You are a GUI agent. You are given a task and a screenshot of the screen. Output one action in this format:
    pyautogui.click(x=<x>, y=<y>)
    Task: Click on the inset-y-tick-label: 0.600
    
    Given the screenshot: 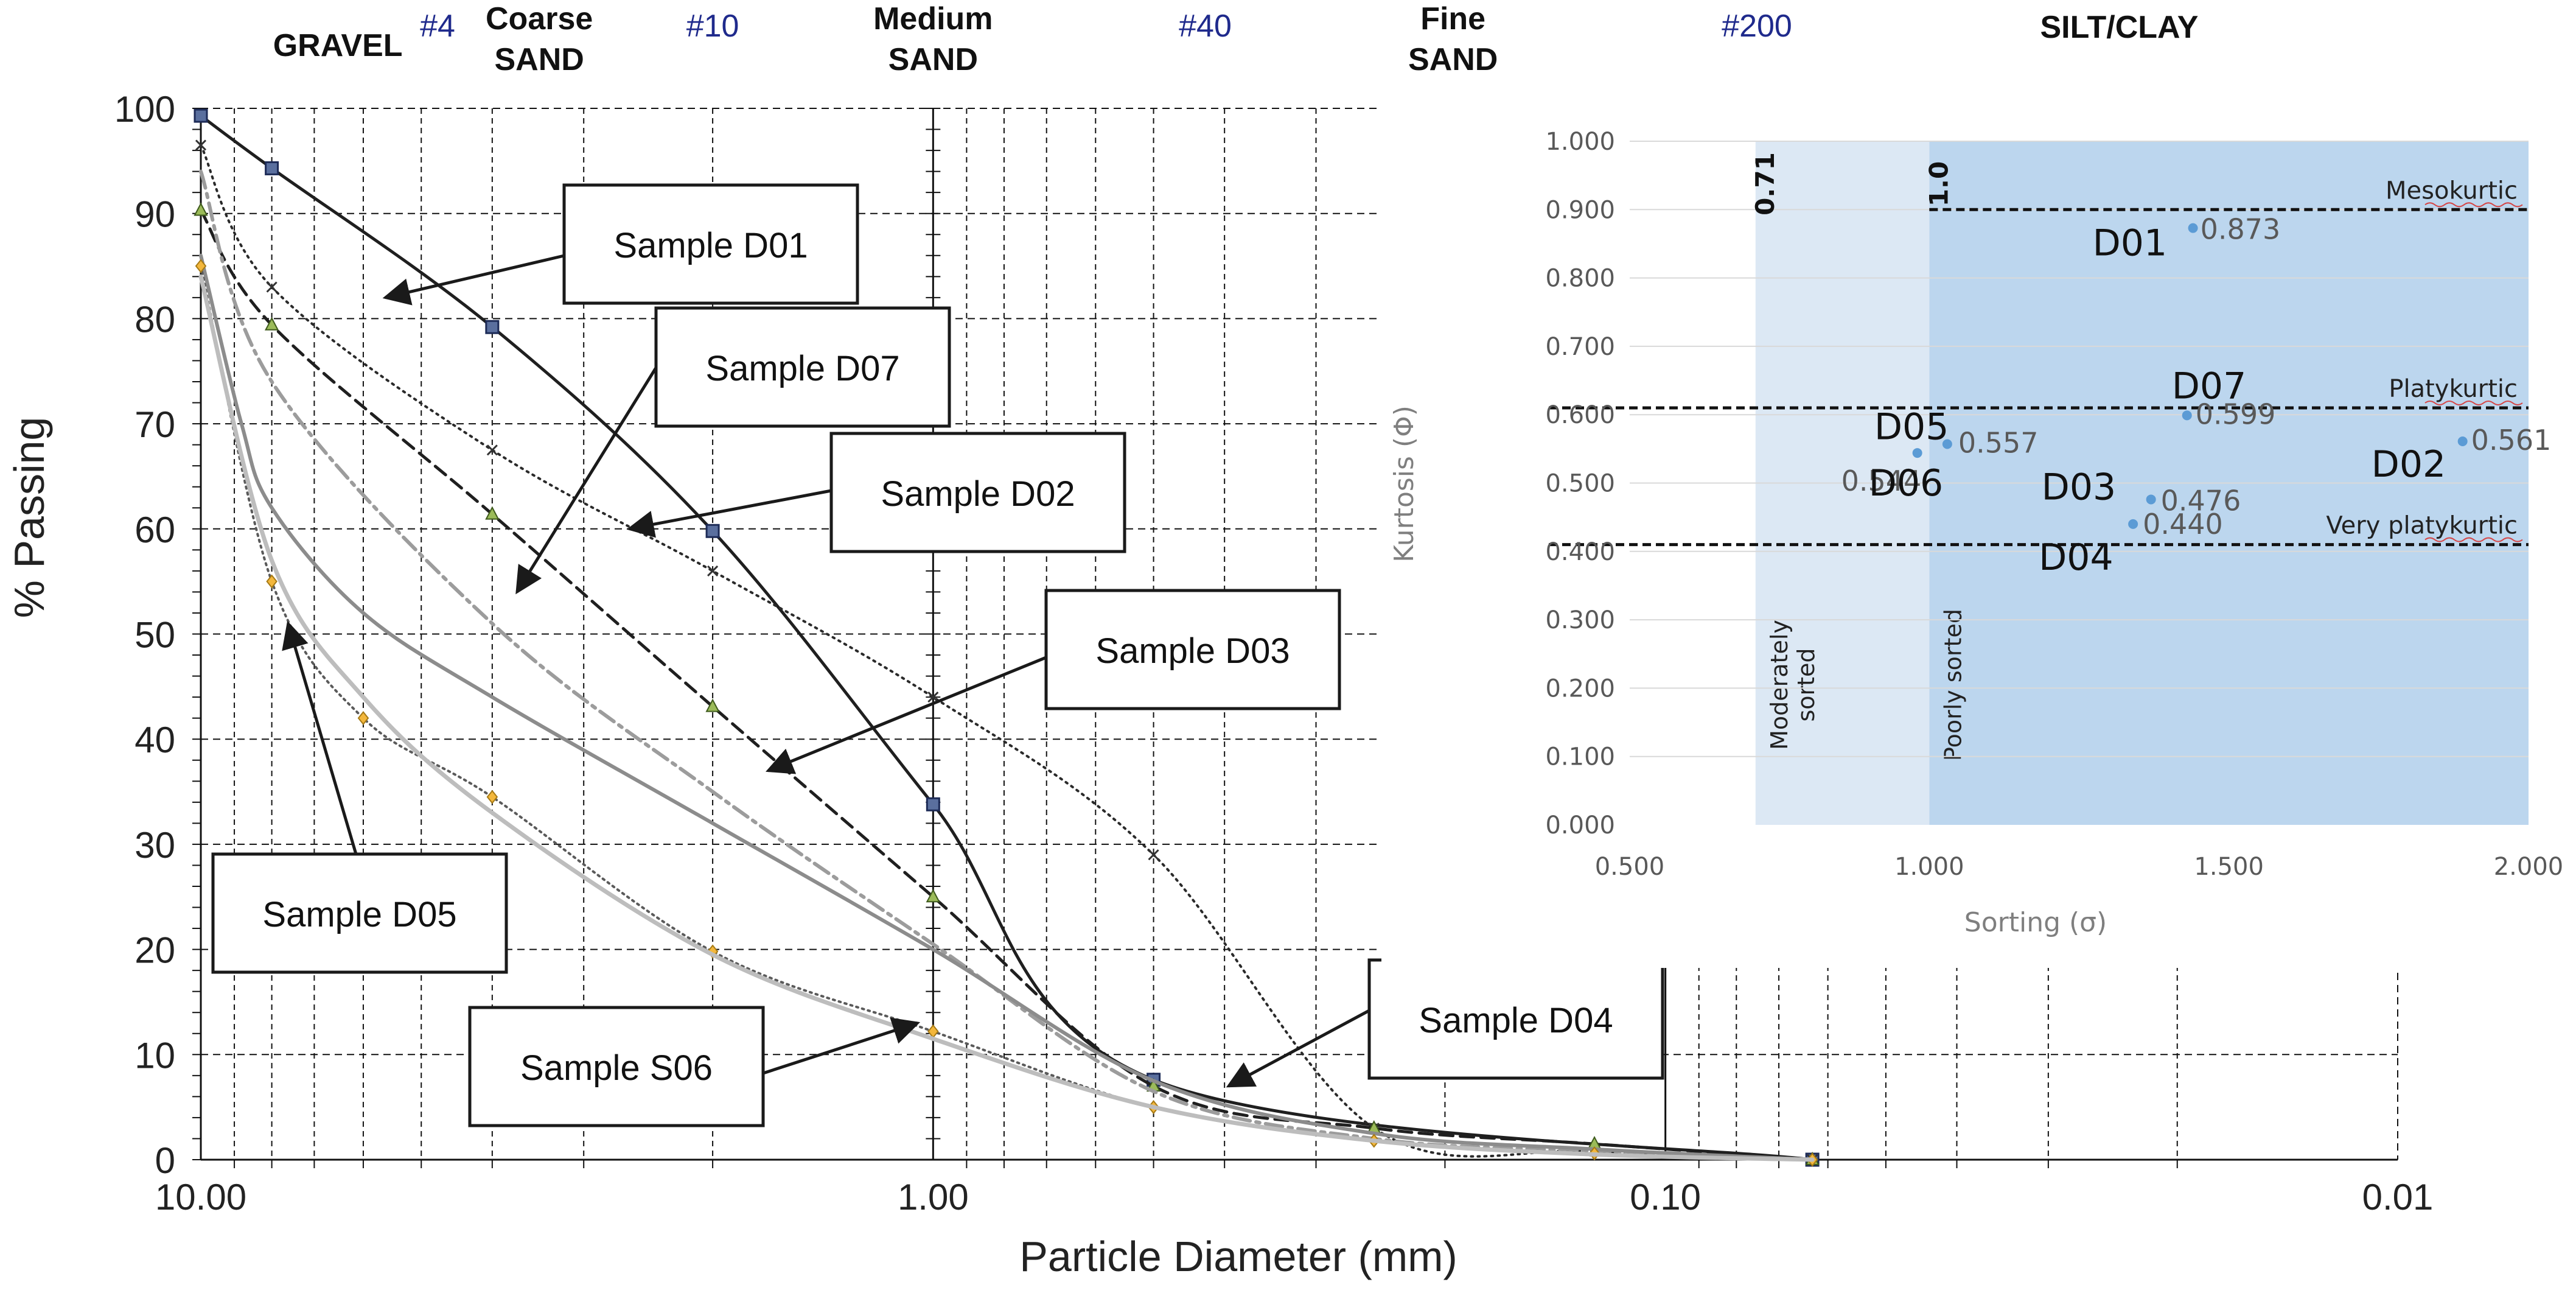 What is the action you would take?
    pyautogui.click(x=1580, y=415)
    